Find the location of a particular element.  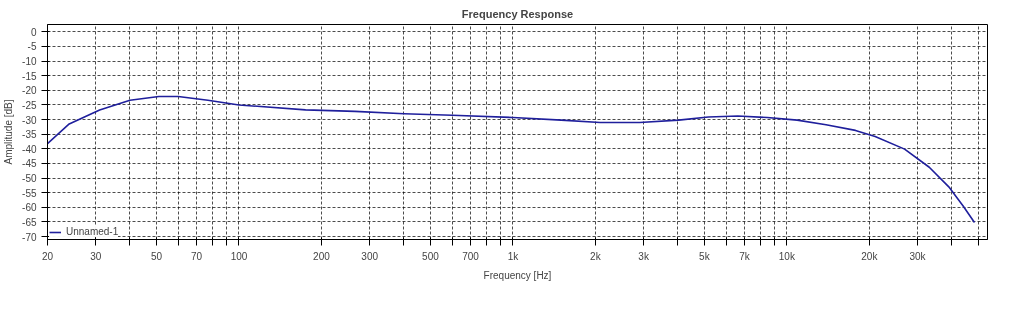

y-tick-label: -30 is located at coordinates (29, 120).